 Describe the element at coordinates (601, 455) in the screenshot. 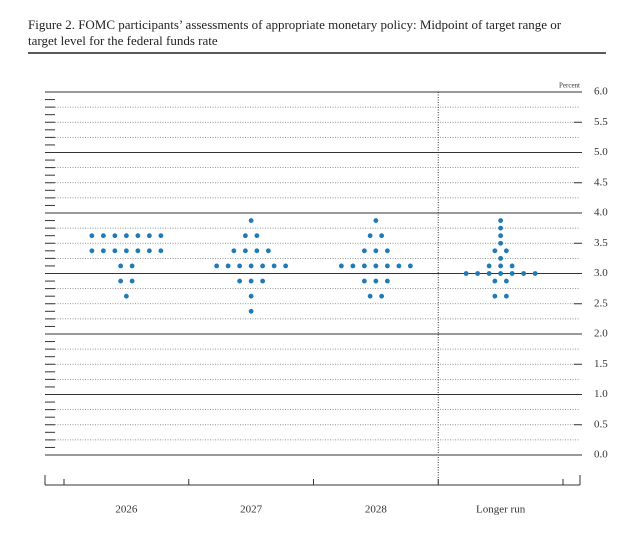

I see `y-tick-label: 0.0` at that location.